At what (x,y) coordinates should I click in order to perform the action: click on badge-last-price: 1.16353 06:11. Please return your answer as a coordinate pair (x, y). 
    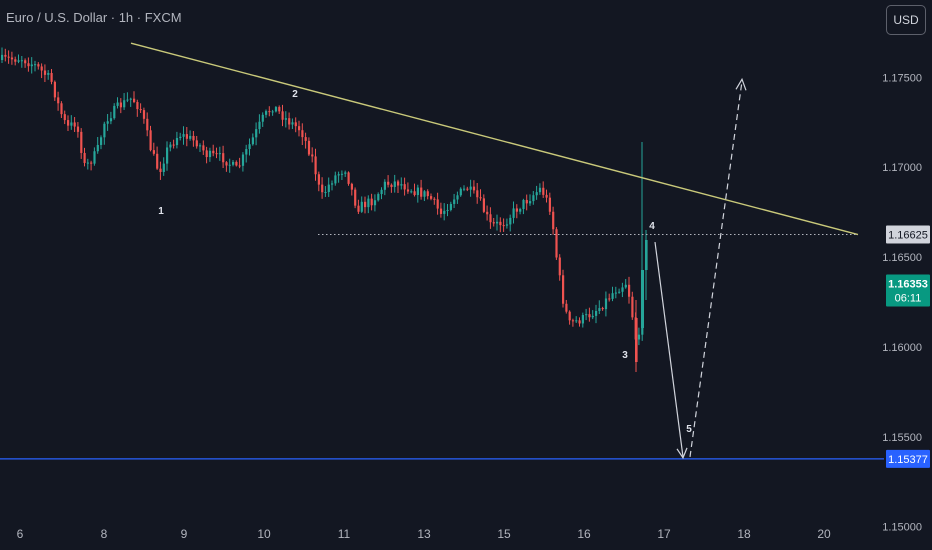
    Looking at the image, I should click on (908, 290).